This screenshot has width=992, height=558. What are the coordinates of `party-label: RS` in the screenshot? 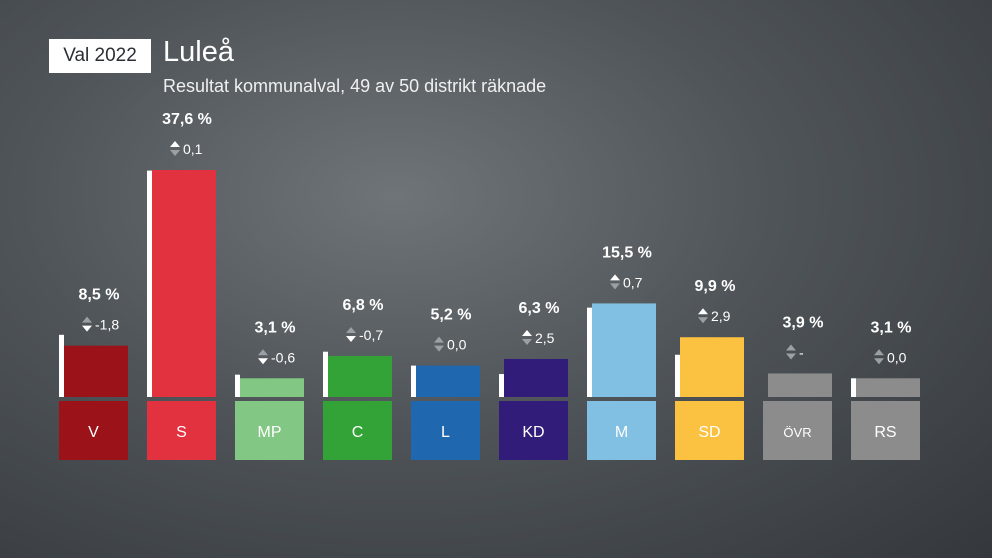 It's located at (885, 432).